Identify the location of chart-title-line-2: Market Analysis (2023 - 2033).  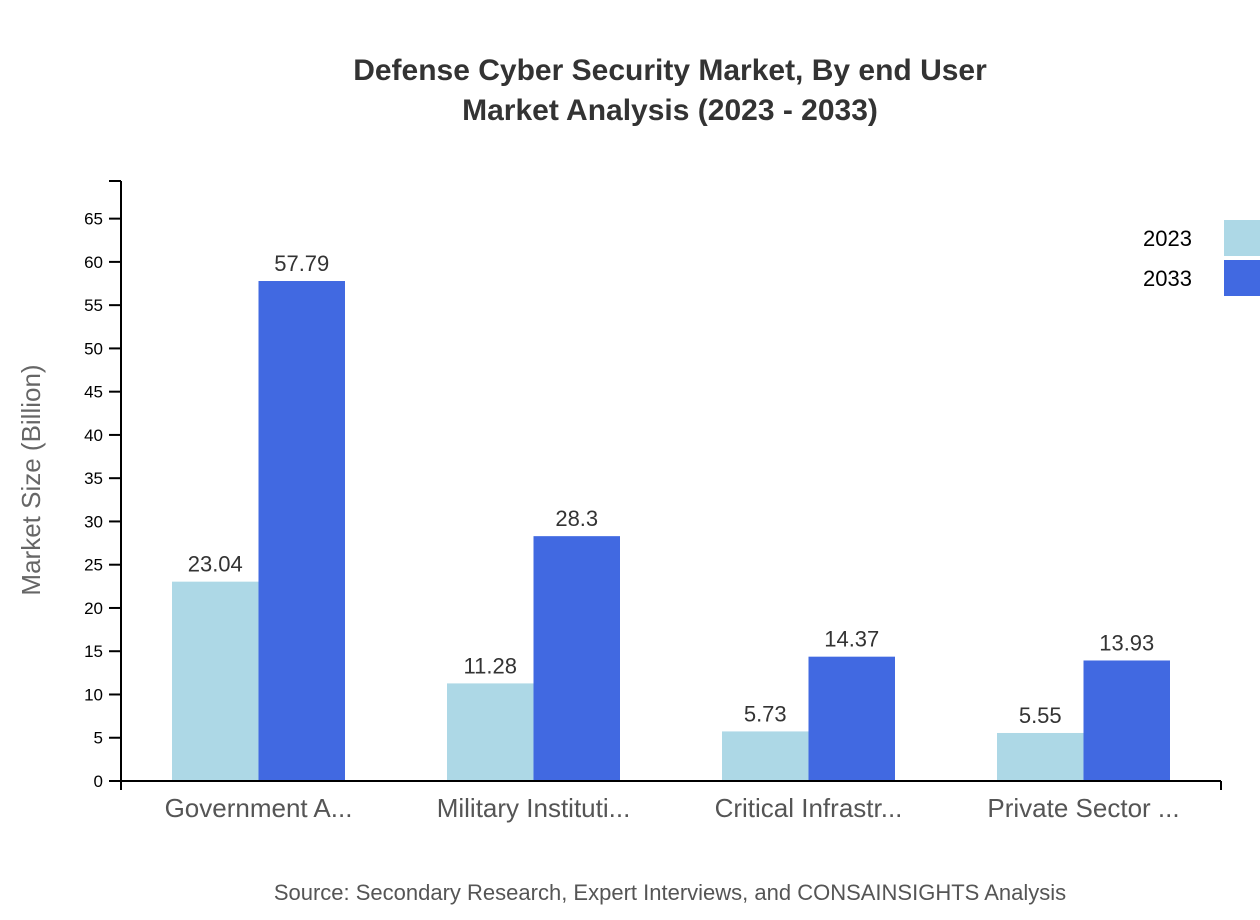
(670, 110).